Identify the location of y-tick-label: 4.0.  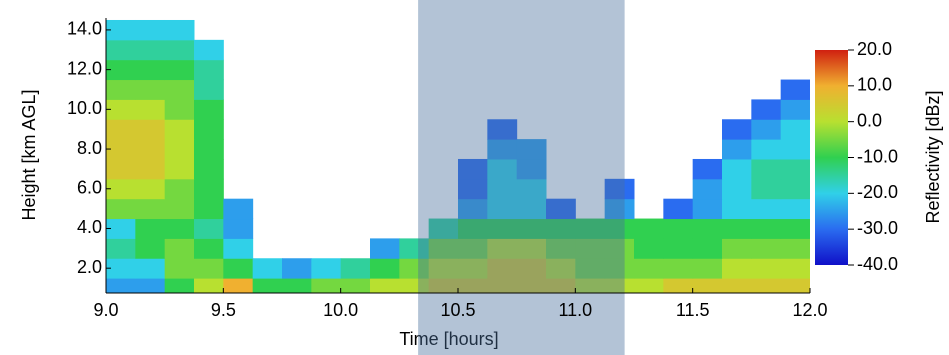
(89, 227).